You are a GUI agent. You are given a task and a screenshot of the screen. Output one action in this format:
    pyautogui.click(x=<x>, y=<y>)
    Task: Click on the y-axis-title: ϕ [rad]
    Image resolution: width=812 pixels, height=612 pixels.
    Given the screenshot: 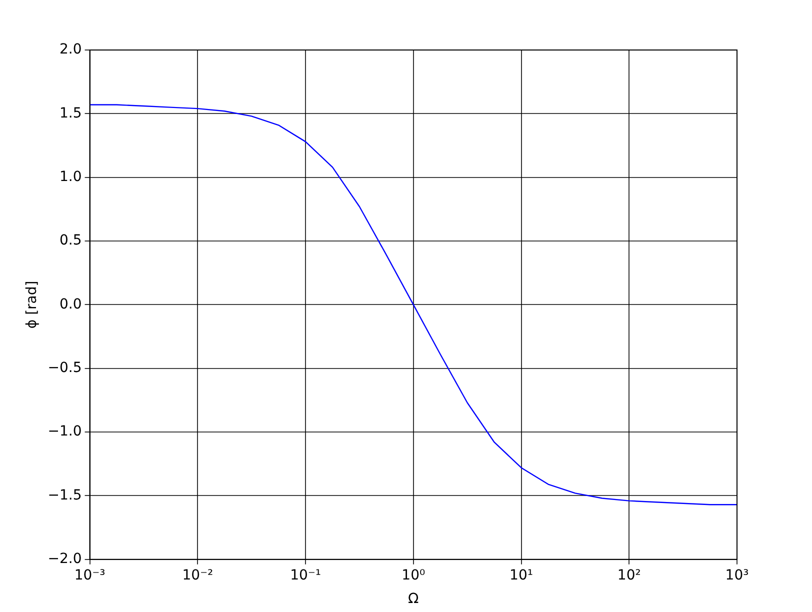 What is the action you would take?
    pyautogui.click(x=32, y=304)
    